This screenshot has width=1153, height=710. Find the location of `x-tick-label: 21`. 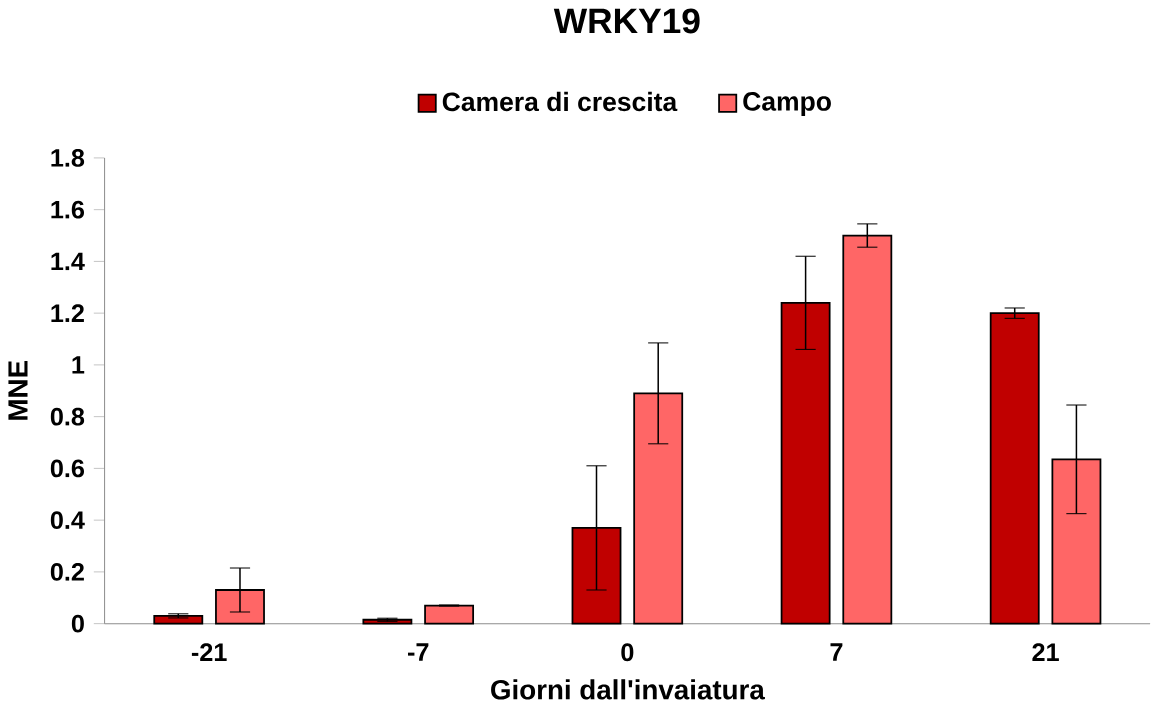

x-tick-label: 21 is located at coordinates (1045, 652).